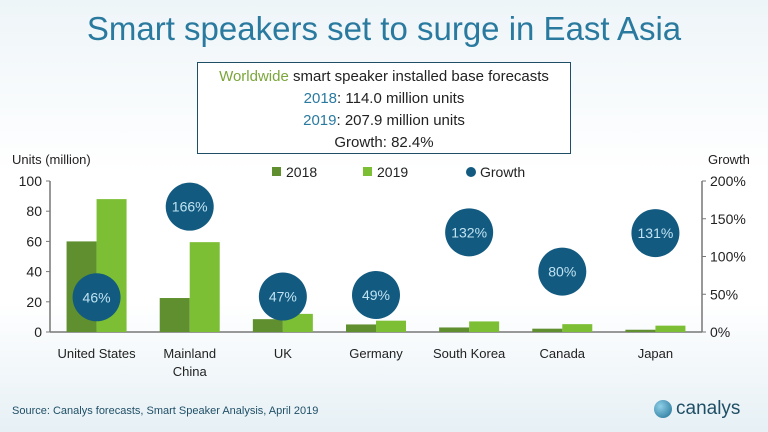 The height and width of the screenshot is (432, 768). What do you see at coordinates (31, 181) in the screenshot?
I see `y-tick-label: 100` at bounding box center [31, 181].